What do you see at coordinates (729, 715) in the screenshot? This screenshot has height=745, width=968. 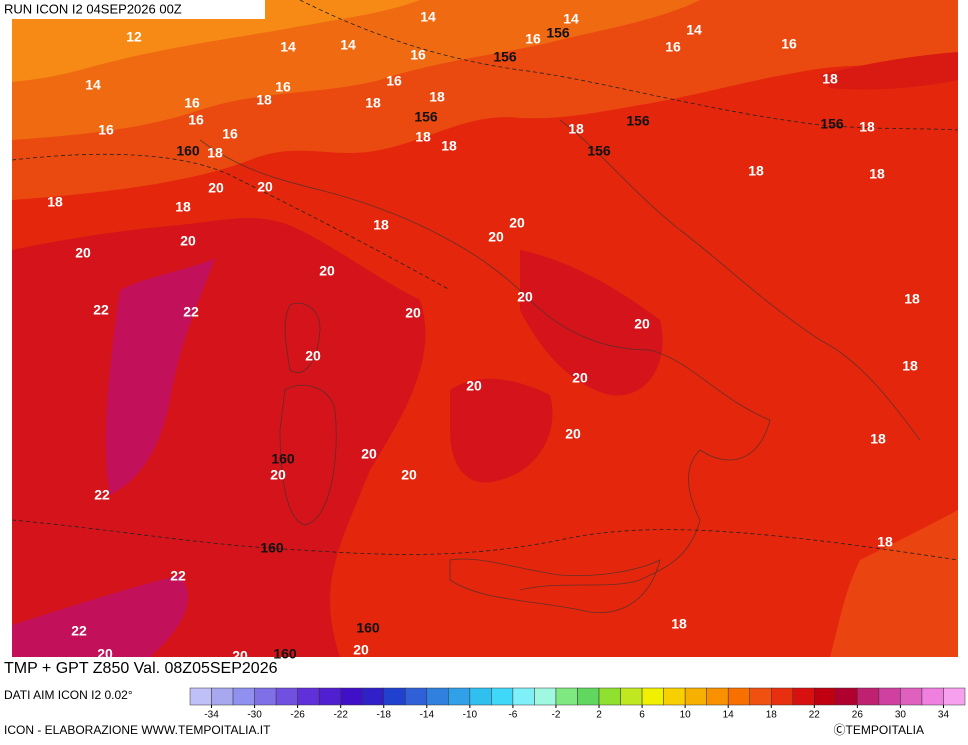 I see `tick-label: 14` at bounding box center [729, 715].